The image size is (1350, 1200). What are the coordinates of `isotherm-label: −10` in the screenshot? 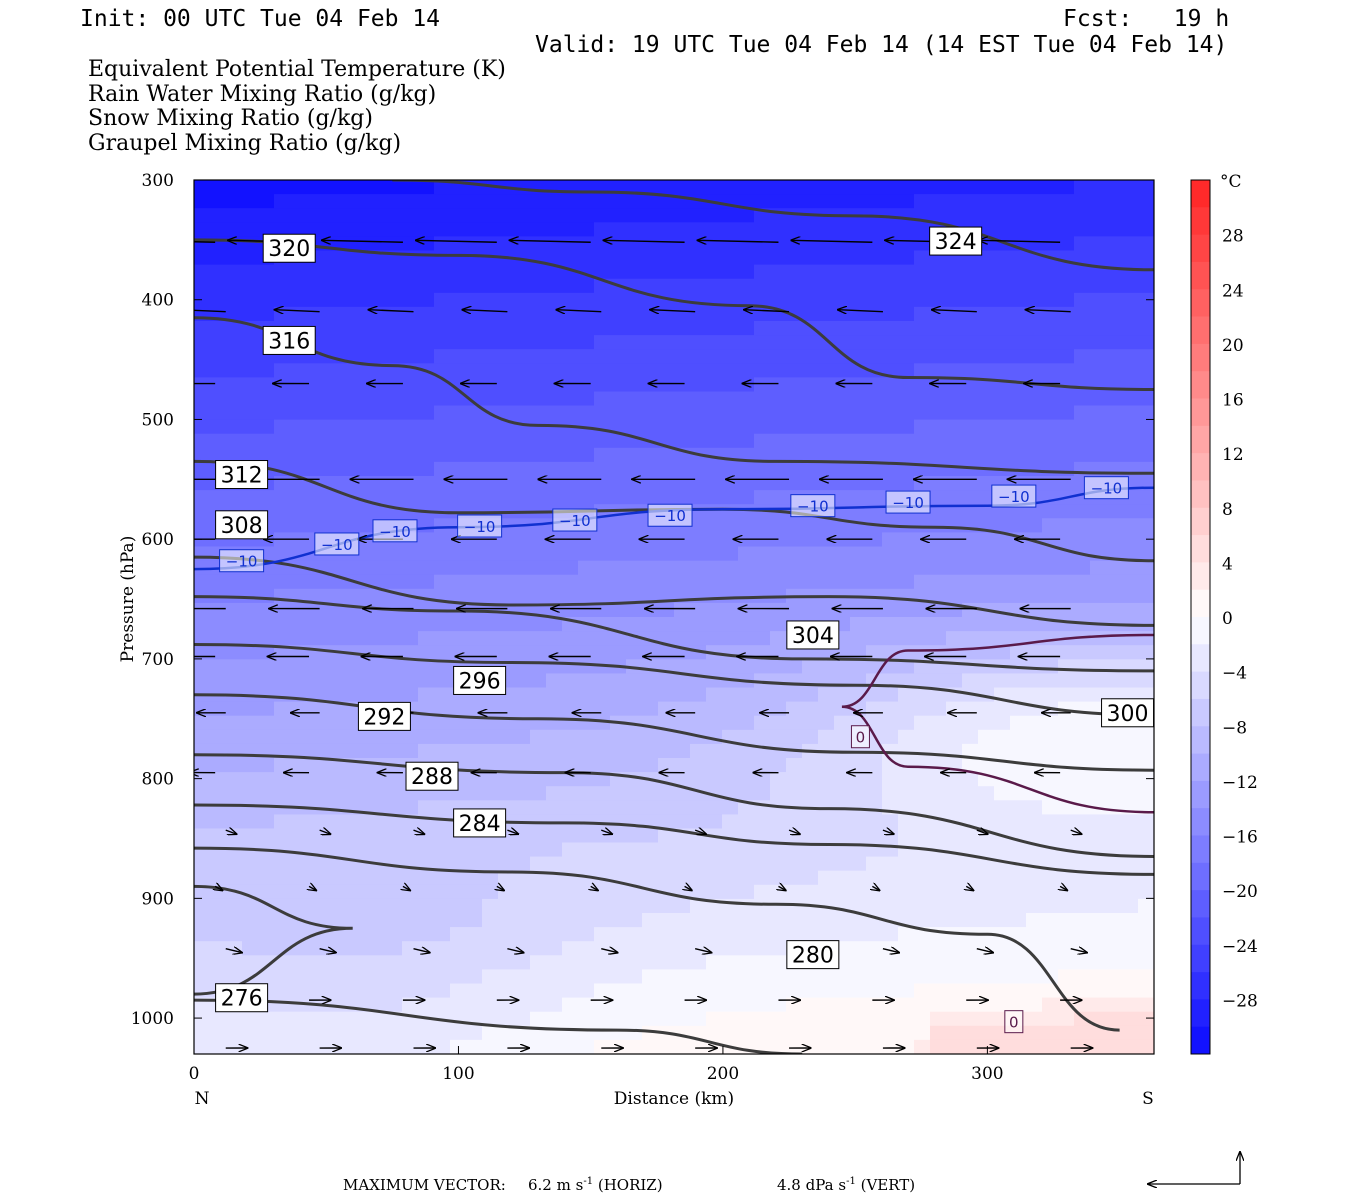 It's located at (480, 527).